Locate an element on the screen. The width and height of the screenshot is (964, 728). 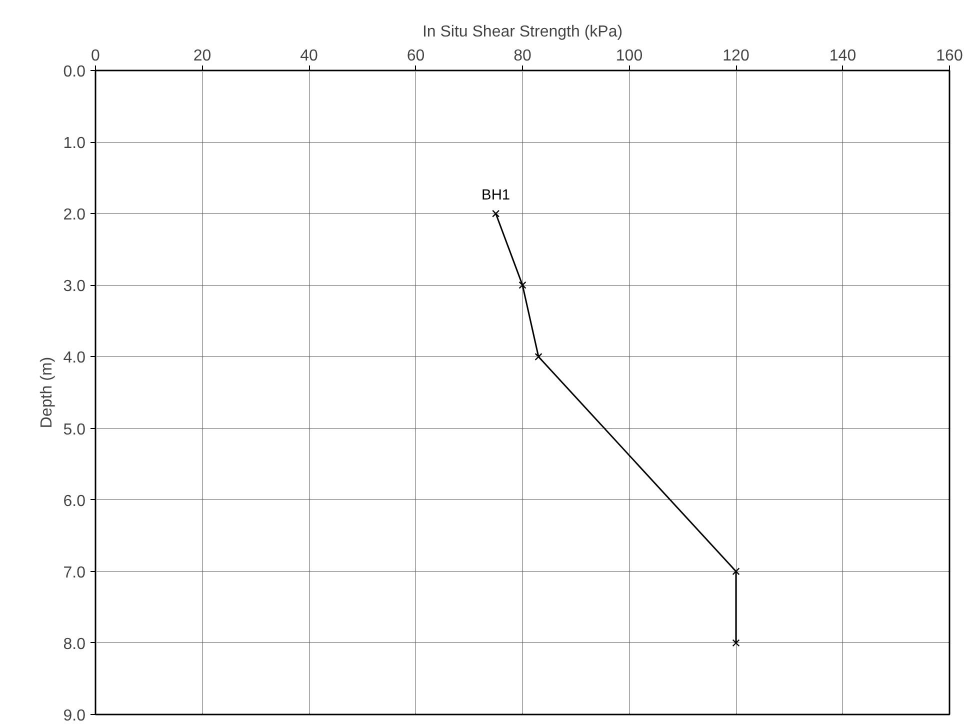
x-tick-label: 140 is located at coordinates (842, 56).